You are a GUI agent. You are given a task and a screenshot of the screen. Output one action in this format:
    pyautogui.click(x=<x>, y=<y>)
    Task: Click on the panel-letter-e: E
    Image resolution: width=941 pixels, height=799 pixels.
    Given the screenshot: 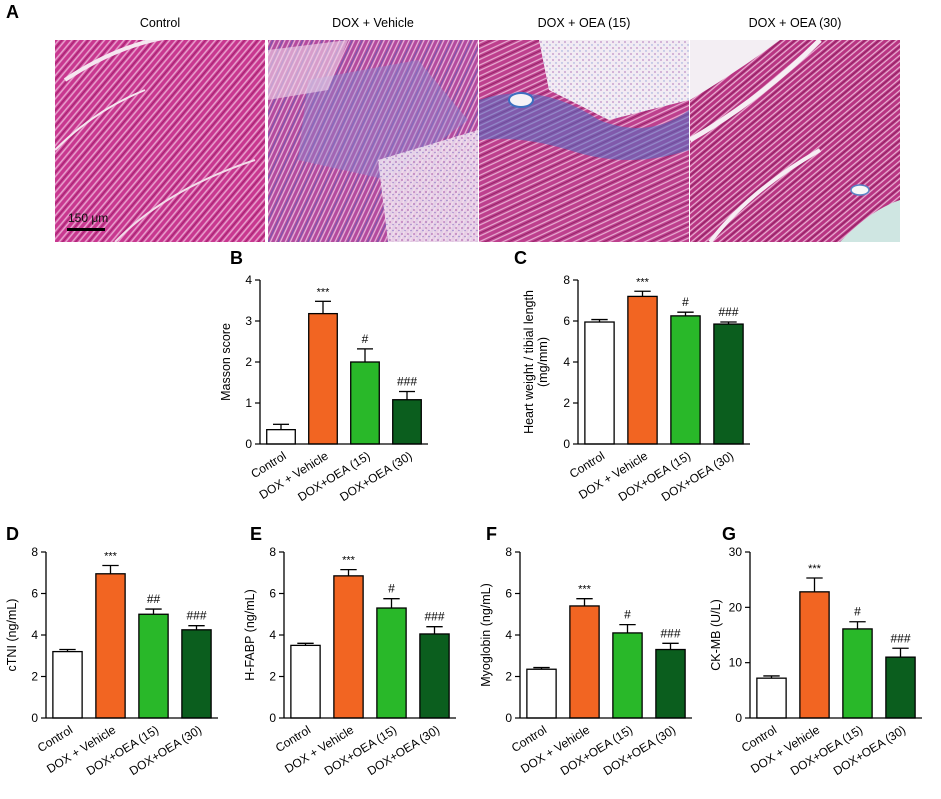 What is the action you would take?
    pyautogui.click(x=256, y=534)
    